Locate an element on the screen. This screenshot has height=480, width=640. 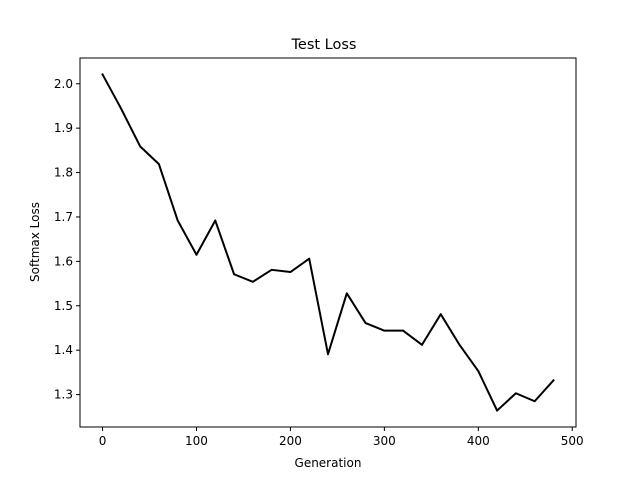
chart-title: Test Loss is located at coordinates (324, 45).